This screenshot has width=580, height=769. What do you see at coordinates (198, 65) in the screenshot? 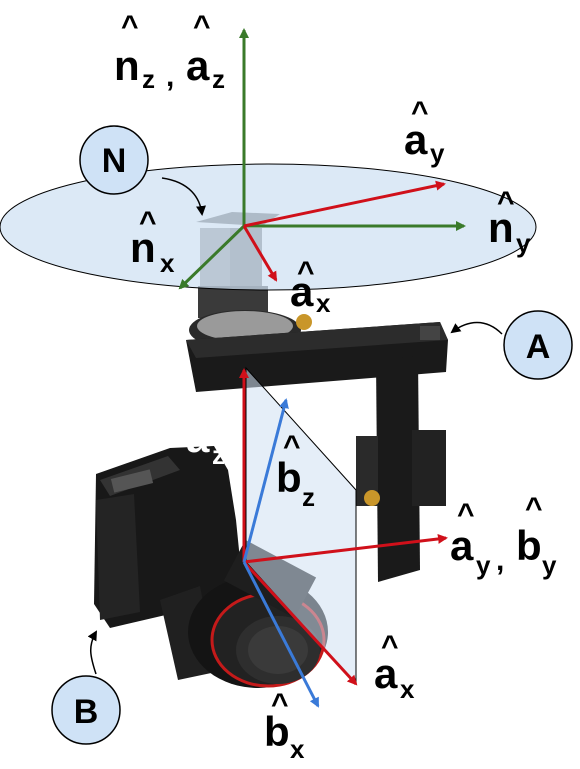
I see `label-az-base: a` at bounding box center [198, 65].